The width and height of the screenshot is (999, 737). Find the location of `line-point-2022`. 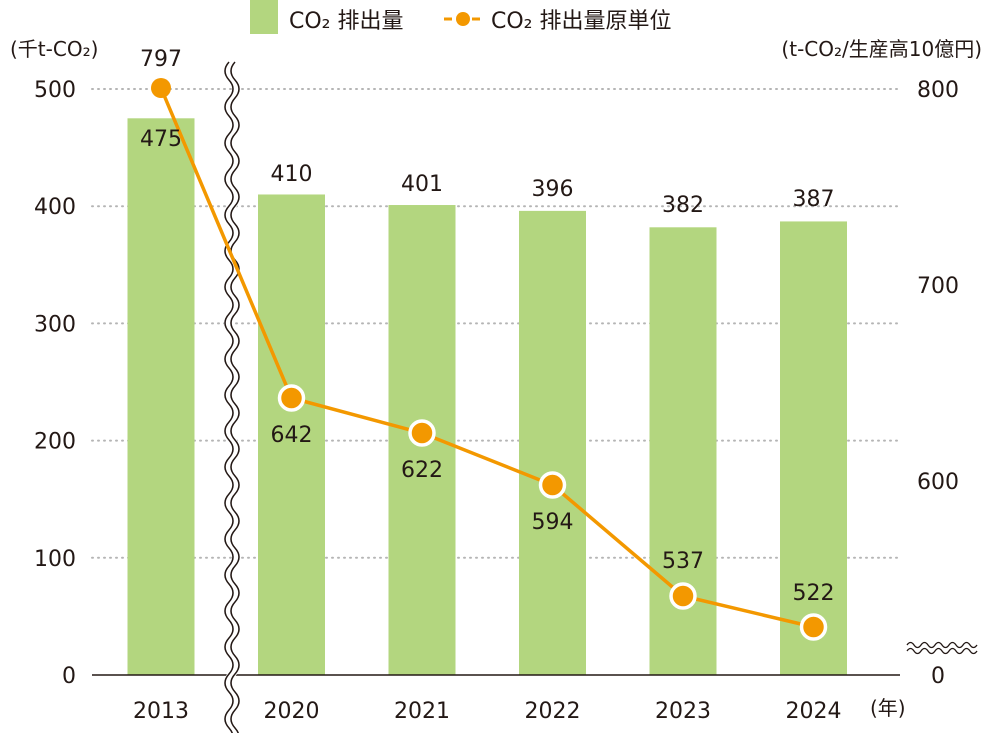

line-point-2022 is located at coordinates (552, 485).